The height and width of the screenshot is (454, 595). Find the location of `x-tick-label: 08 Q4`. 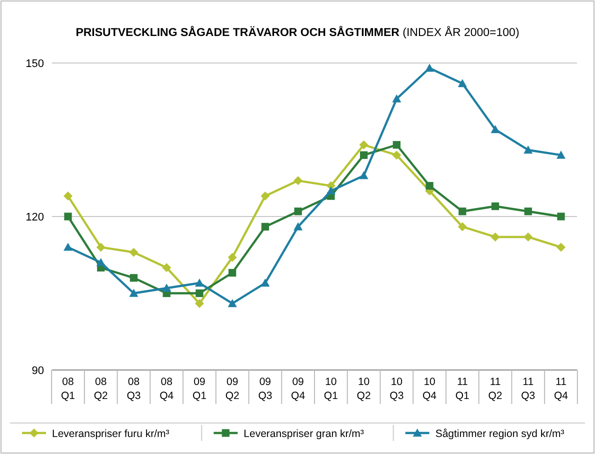

x-tick-label: 08 Q4 is located at coordinates (167, 389).